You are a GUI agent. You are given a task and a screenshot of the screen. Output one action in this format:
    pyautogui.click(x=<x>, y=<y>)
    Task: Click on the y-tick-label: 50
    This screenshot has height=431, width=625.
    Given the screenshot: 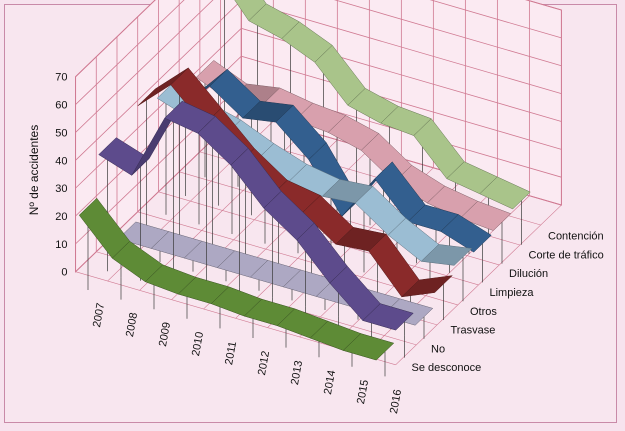 What is the action you would take?
    pyautogui.click(x=61, y=133)
    